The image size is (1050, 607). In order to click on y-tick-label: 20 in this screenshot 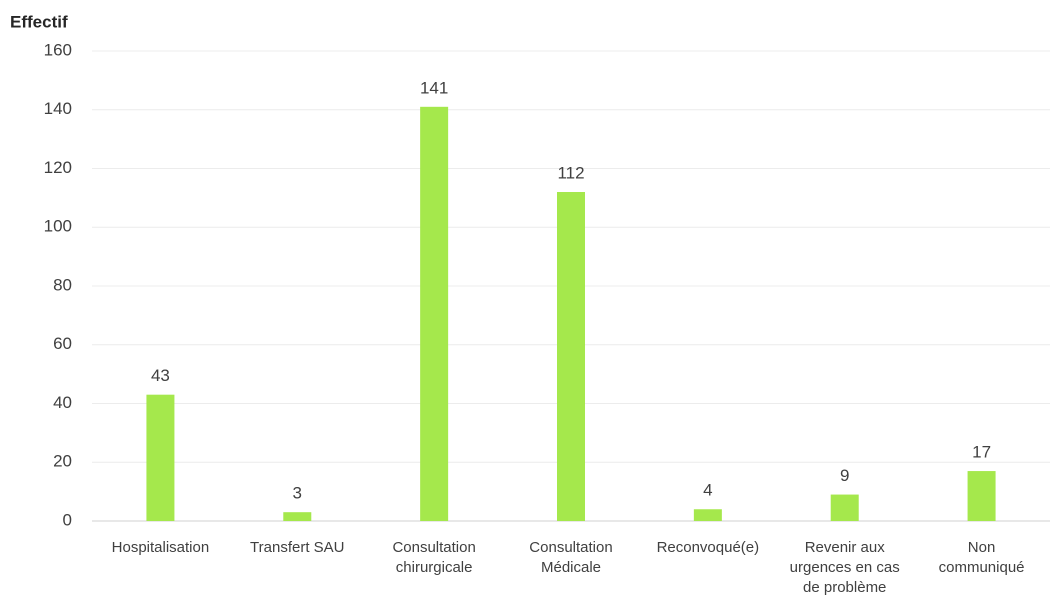, I will do `click(62, 461)`.